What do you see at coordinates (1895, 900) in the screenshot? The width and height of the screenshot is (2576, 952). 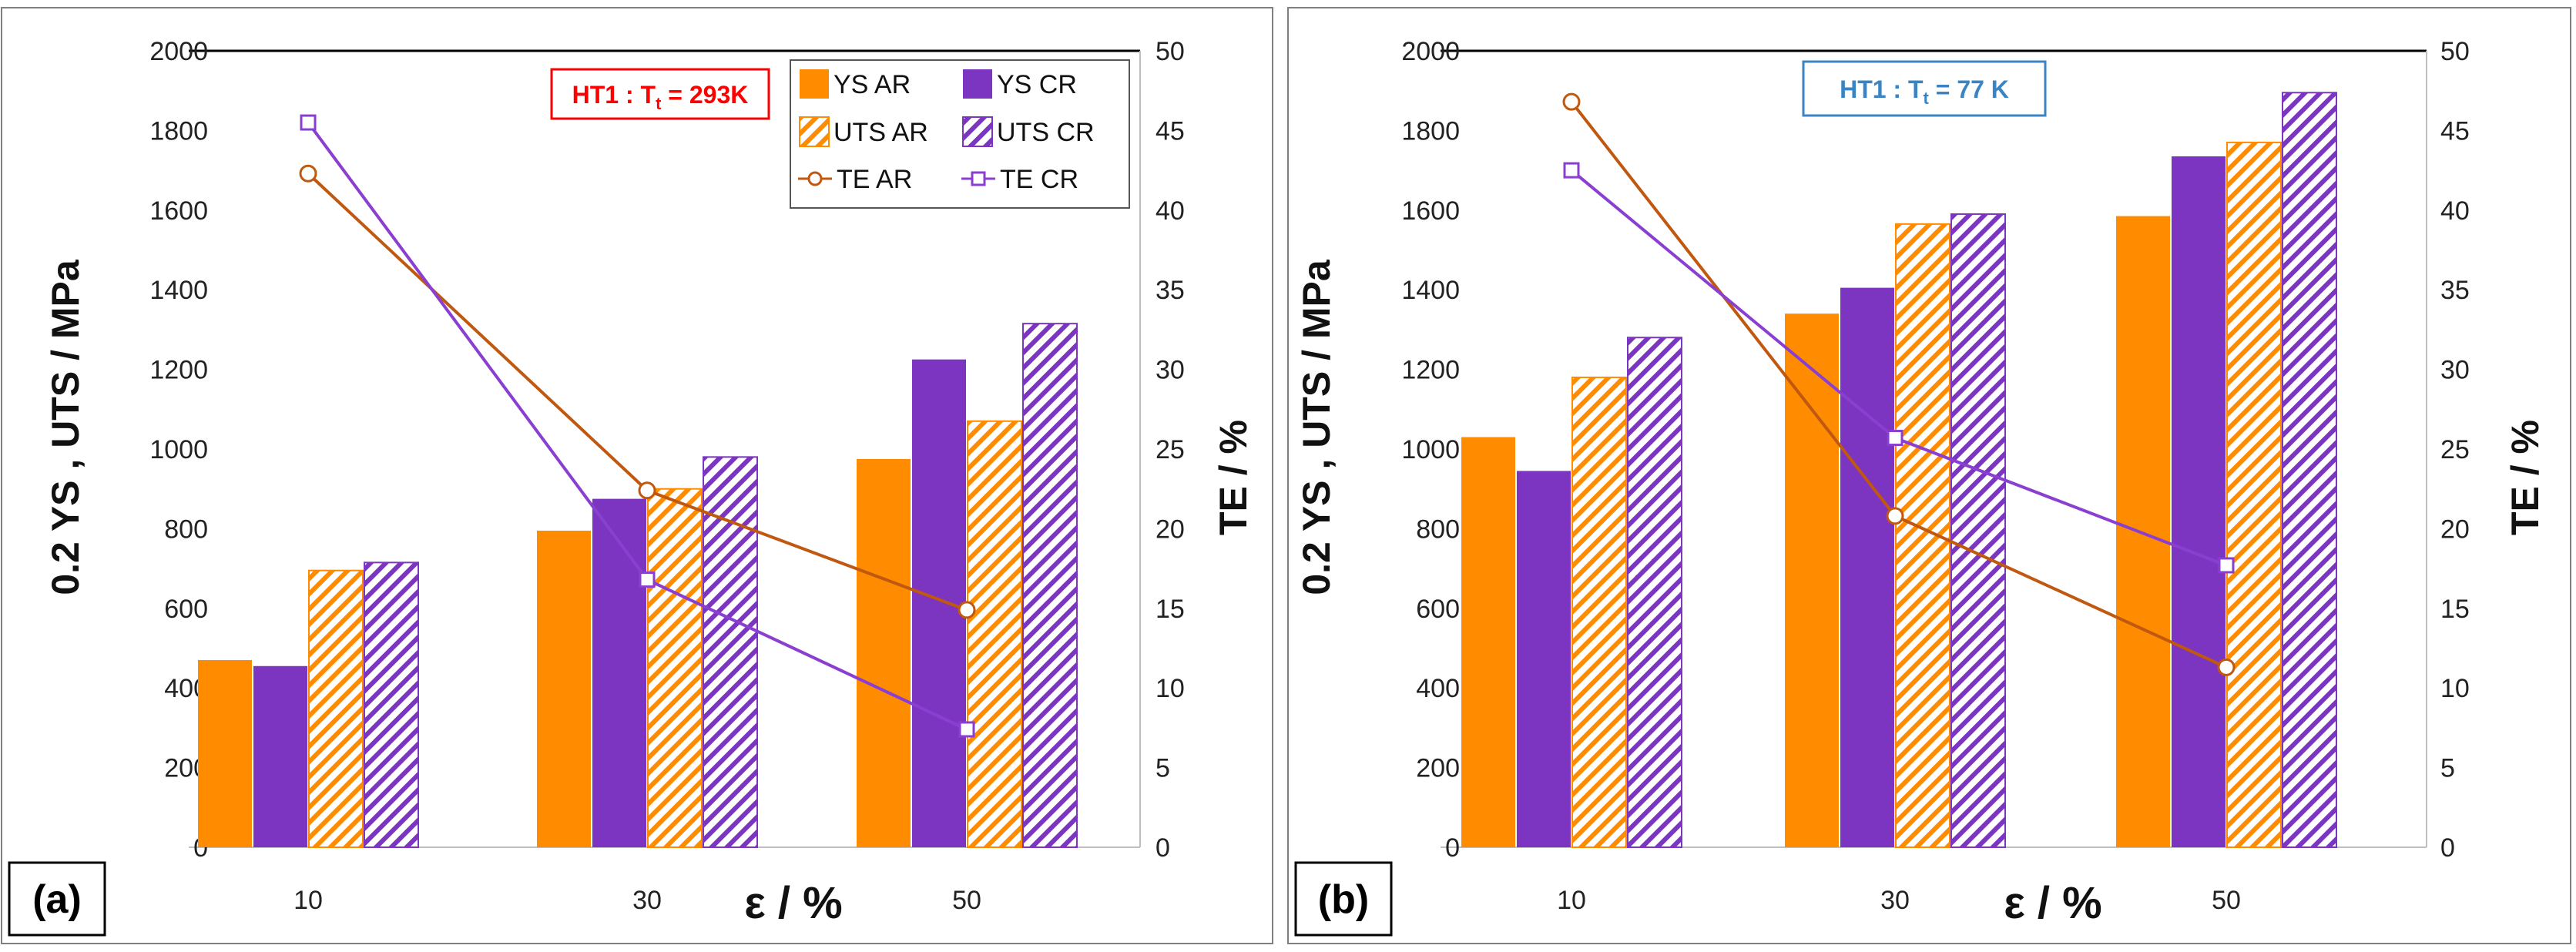 I see `panel-b-x-tick: 30` at bounding box center [1895, 900].